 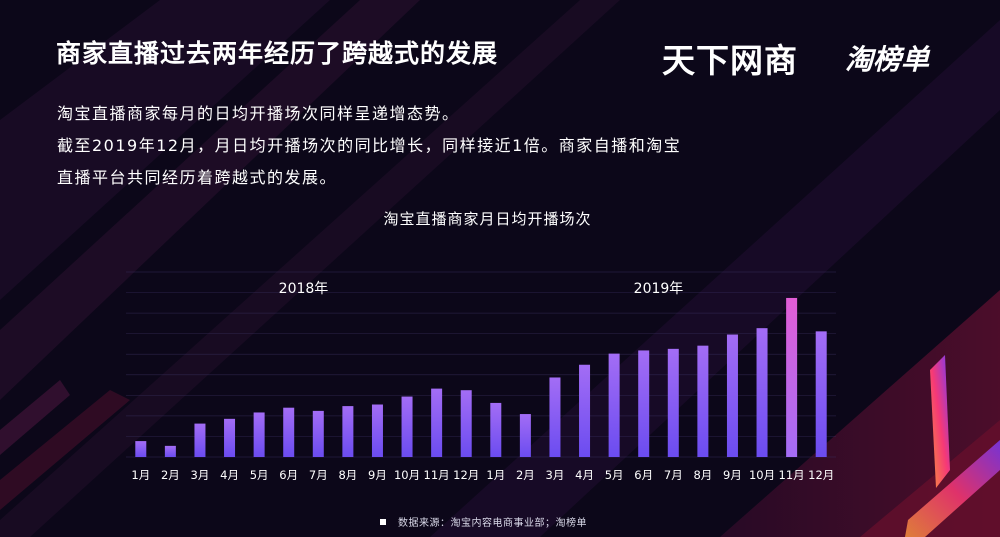 I want to click on description-line-1: 淘宝直播商家每月的日均开播场次同样呈递增态势。, so click(x=258, y=113).